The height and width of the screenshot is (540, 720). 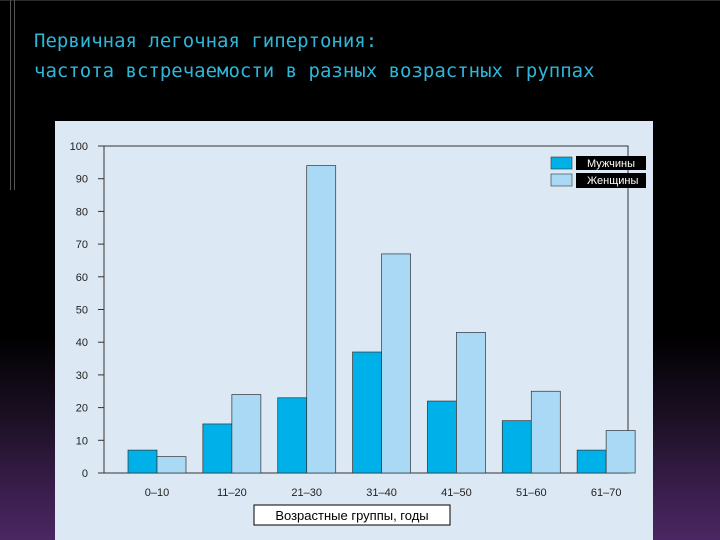 I want to click on y-tick-label: 100, so click(x=79, y=147).